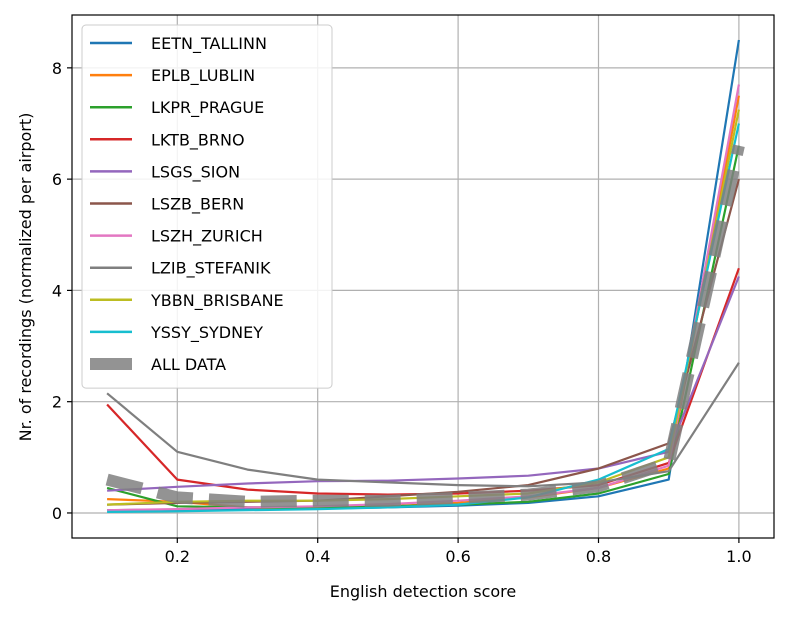 The height and width of the screenshot is (617, 789). I want to click on y-tick-label: 0, so click(57, 513).